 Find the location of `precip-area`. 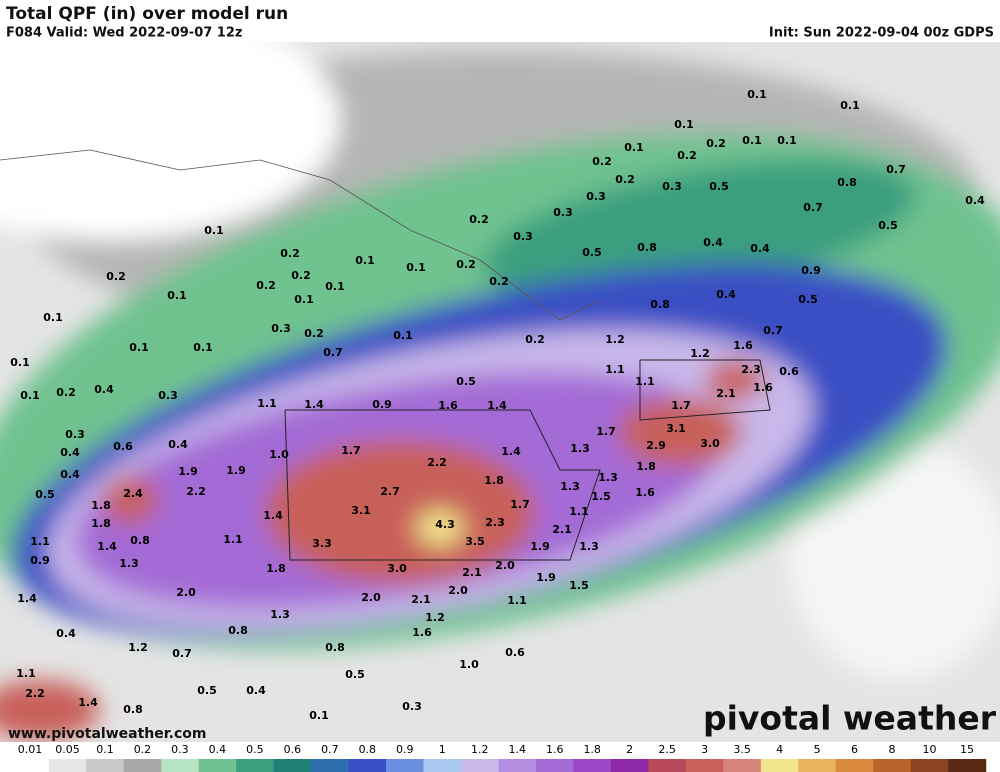

precip-area is located at coordinates (735, 380).